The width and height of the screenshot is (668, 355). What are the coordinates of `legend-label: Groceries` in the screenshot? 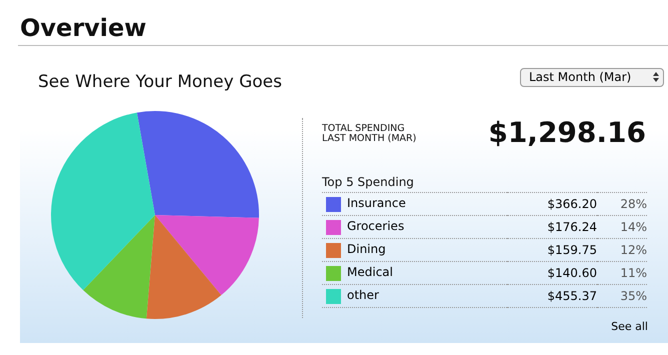 It's located at (375, 226).